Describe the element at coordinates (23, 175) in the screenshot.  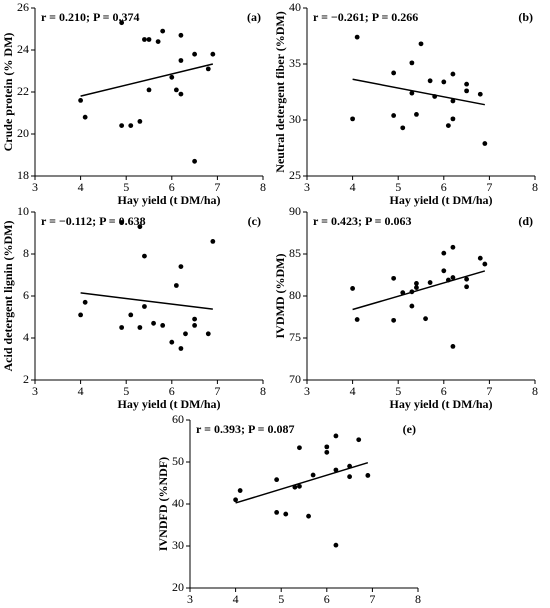
I see `y-tick-label: 18` at that location.